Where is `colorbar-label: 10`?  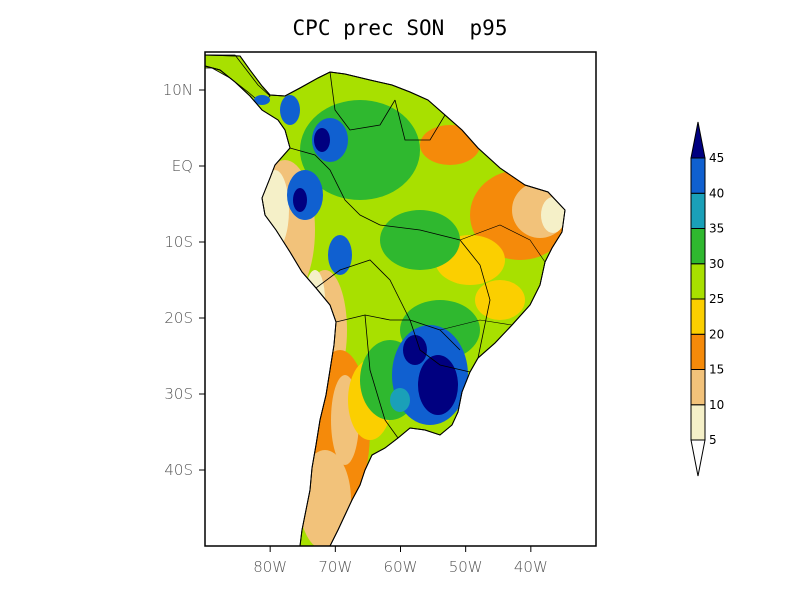 colorbar-label: 10 is located at coordinates (716, 405).